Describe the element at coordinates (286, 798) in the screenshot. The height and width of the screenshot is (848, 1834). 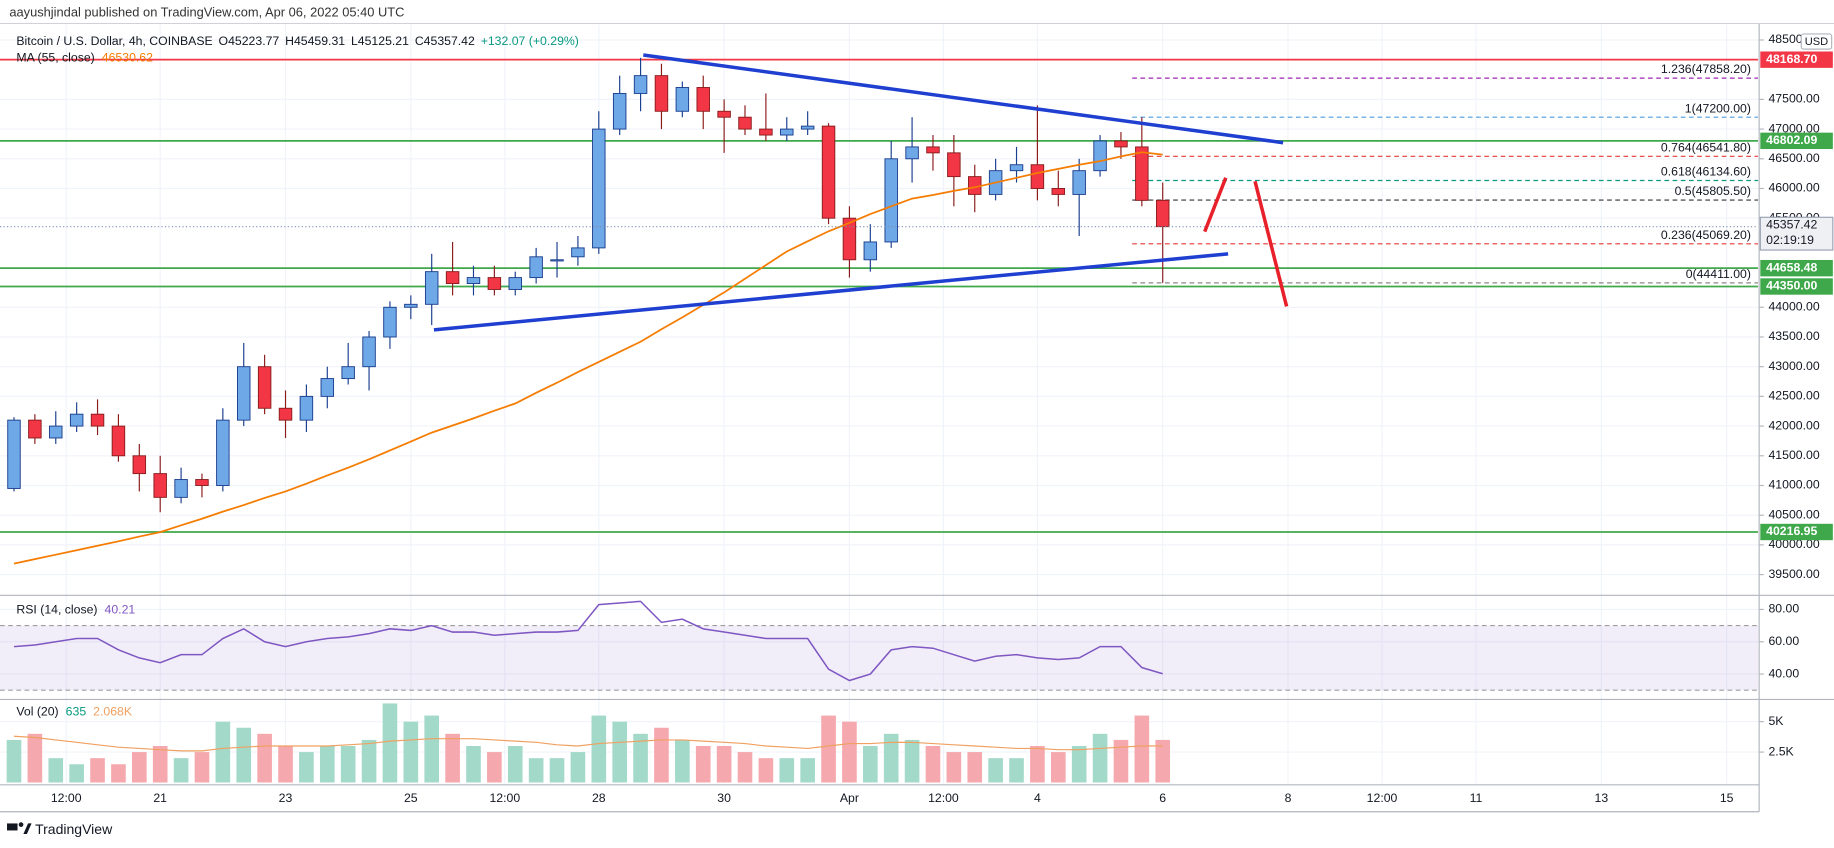
I see `x-tick-label: 23` at that location.